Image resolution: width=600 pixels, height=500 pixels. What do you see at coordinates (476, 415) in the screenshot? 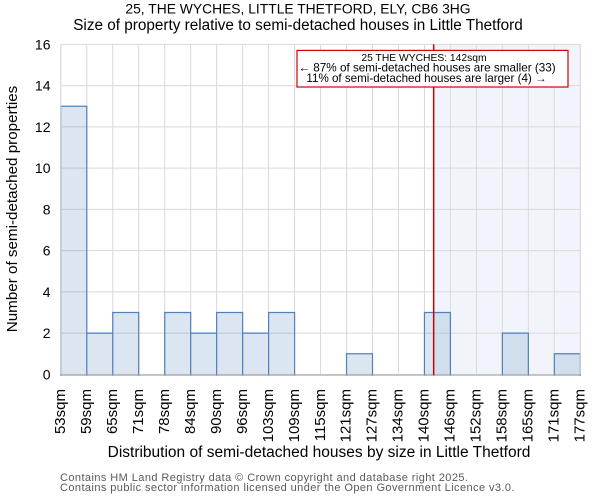
I see `svg-text: 152sqm` at bounding box center [476, 415].